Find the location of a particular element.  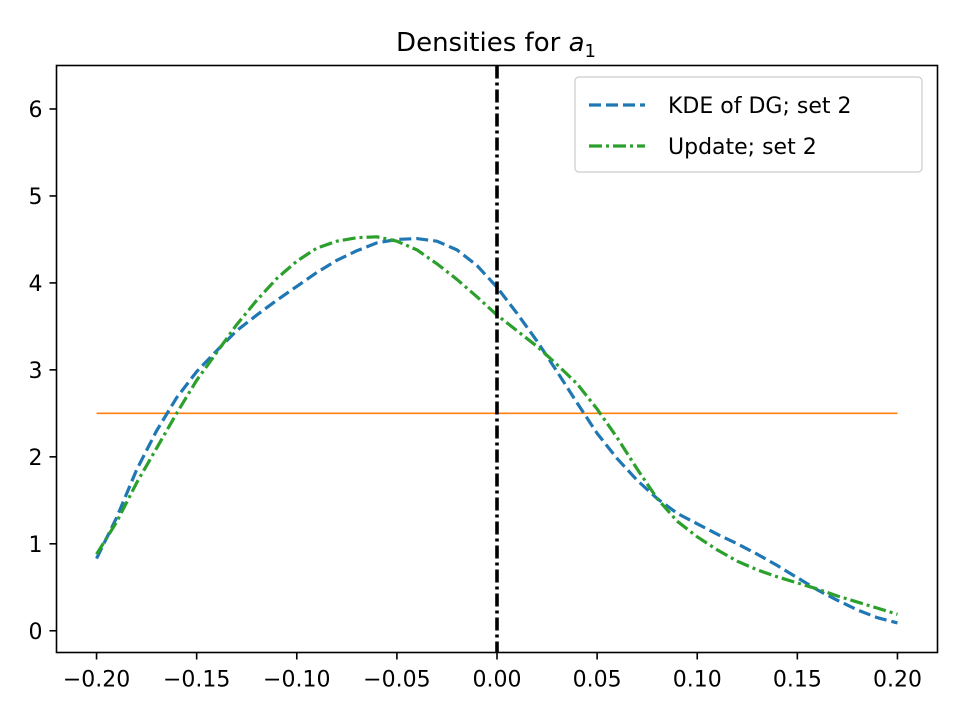

x-tick-label: −0.10 is located at coordinates (296, 680).